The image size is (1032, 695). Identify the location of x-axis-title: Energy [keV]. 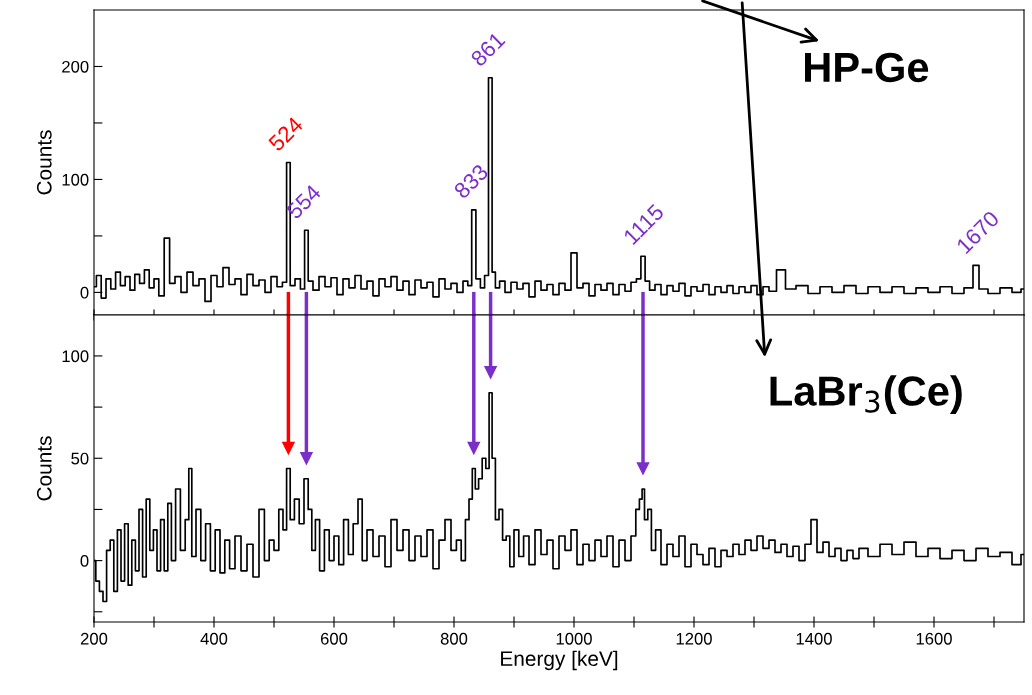
(559, 660).